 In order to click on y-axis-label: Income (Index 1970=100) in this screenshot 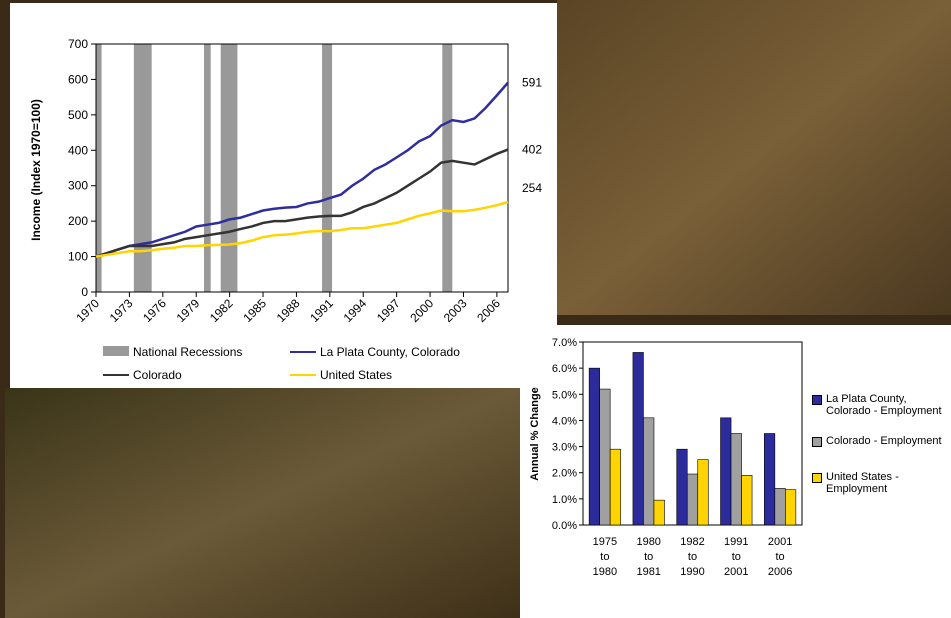, I will do `click(36, 170)`.